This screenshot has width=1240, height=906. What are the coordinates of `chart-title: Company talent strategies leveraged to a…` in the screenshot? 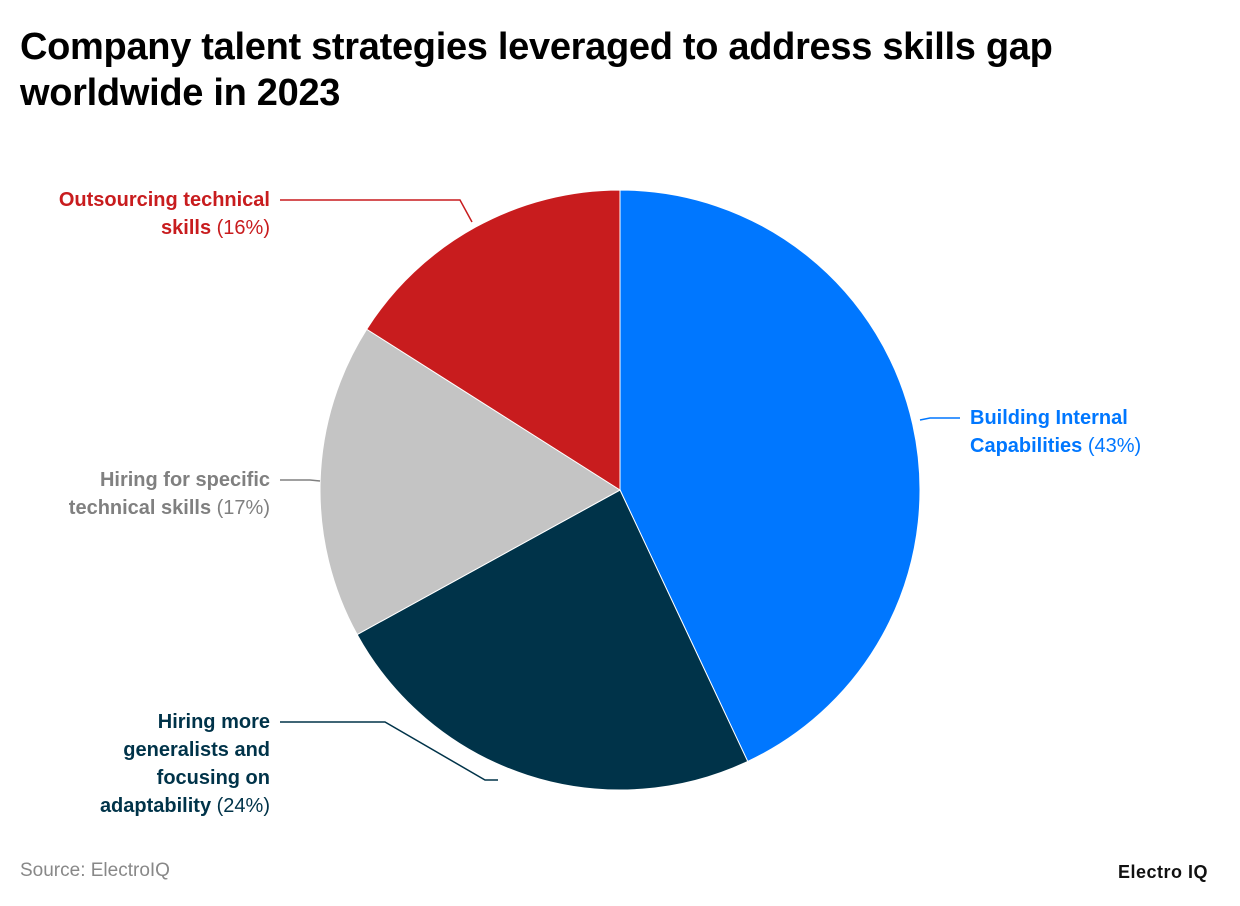 It's located at (536, 70).